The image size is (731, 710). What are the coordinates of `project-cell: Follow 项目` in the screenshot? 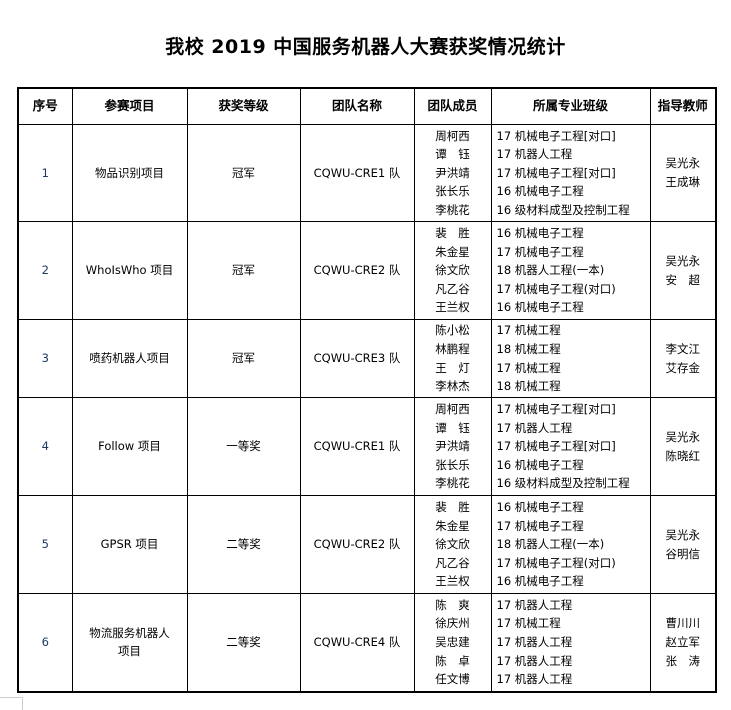 It's located at (129, 446).